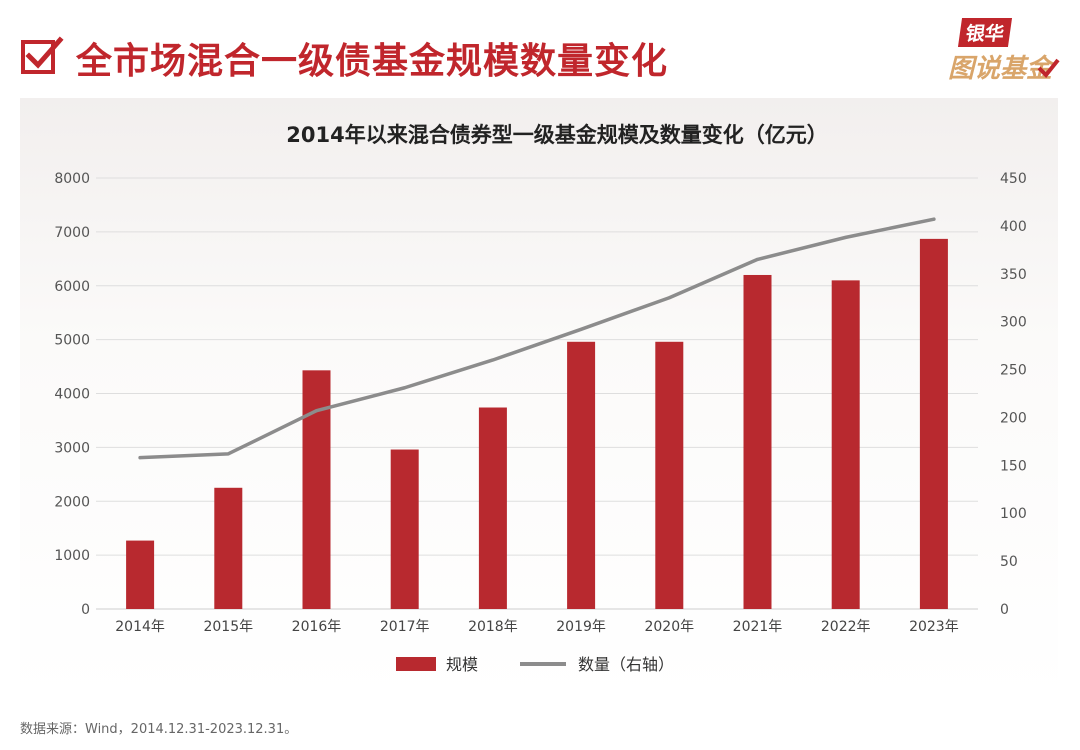 The height and width of the screenshot is (750, 1080). What do you see at coordinates (934, 627) in the screenshot?
I see `x-tick-label: 2023年` at bounding box center [934, 627].